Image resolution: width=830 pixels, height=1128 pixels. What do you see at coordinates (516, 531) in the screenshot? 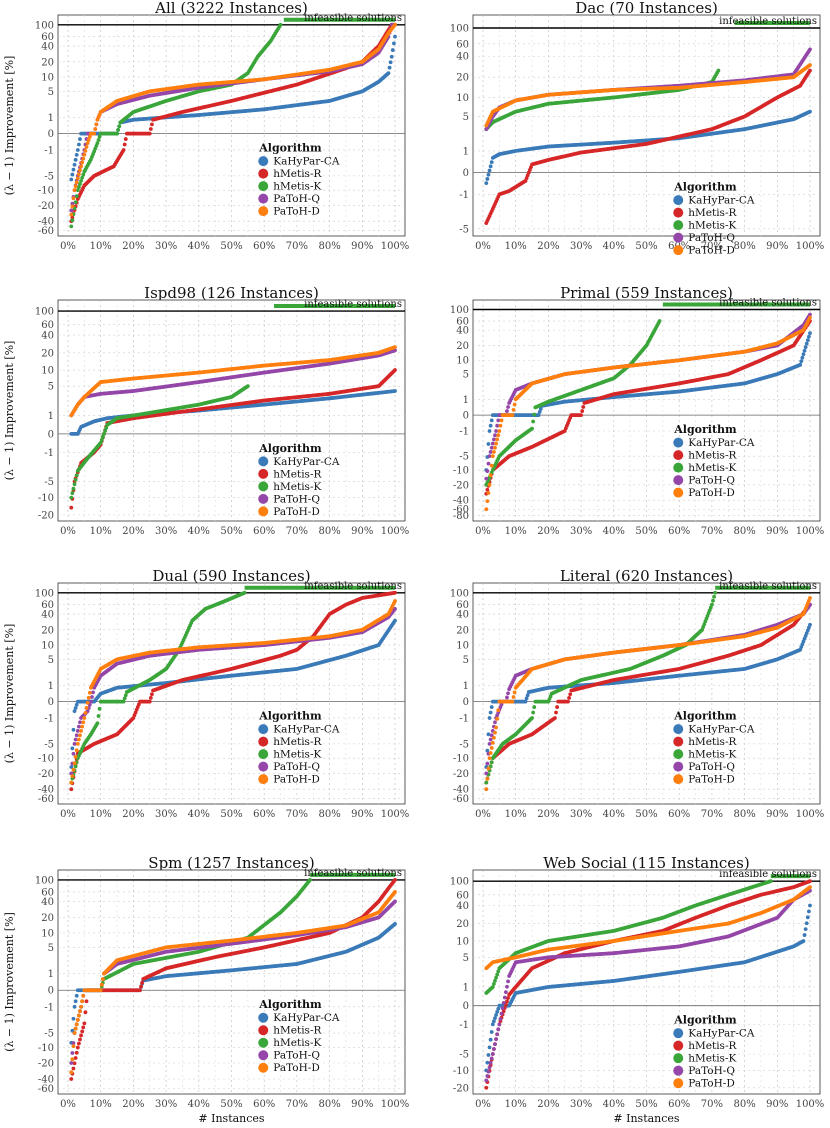
I see `x-tick-label: 10%` at bounding box center [516, 531].